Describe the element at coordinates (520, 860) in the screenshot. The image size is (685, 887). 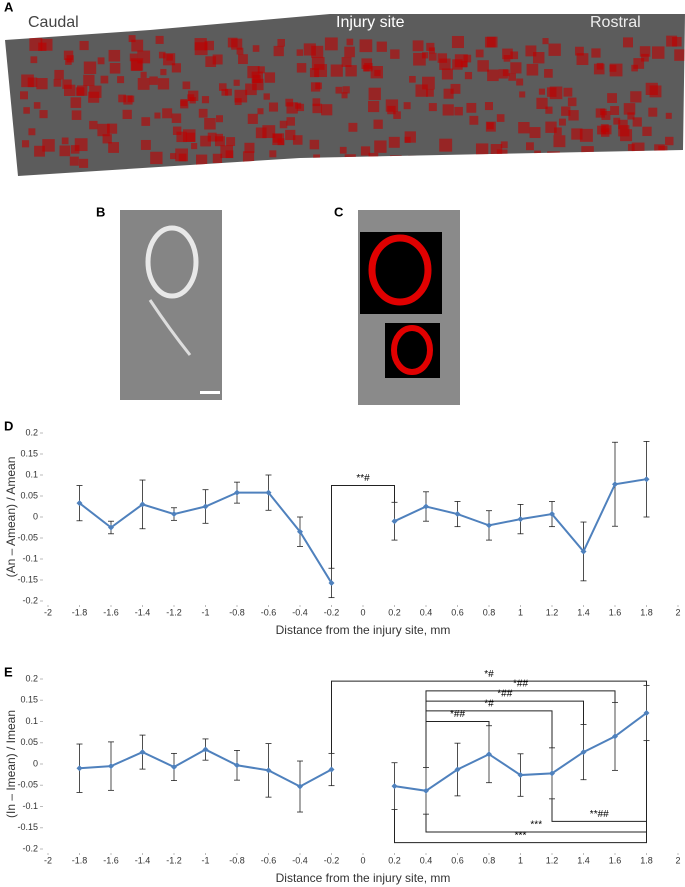
I see `x-tick-label: 1` at that location.